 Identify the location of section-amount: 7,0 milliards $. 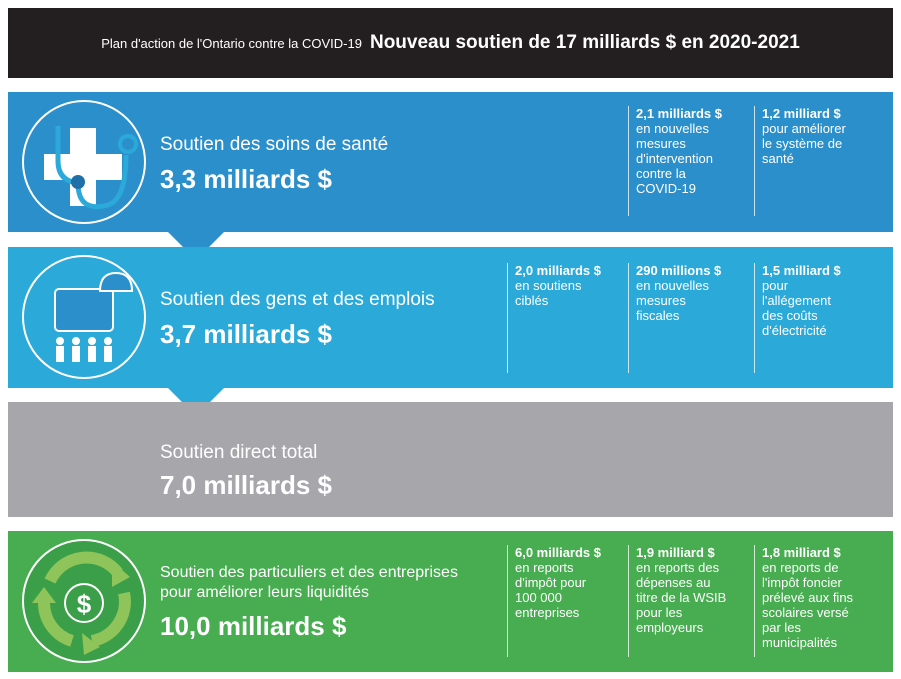
(246, 485).